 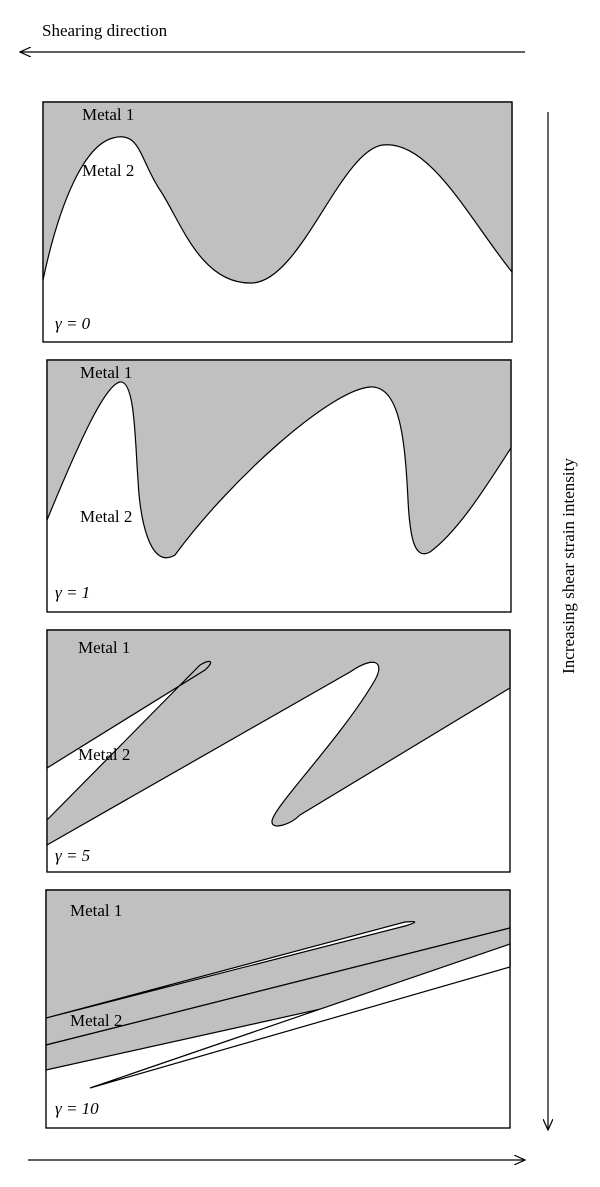 I want to click on strain-value: γ = 1, so click(x=72, y=592).